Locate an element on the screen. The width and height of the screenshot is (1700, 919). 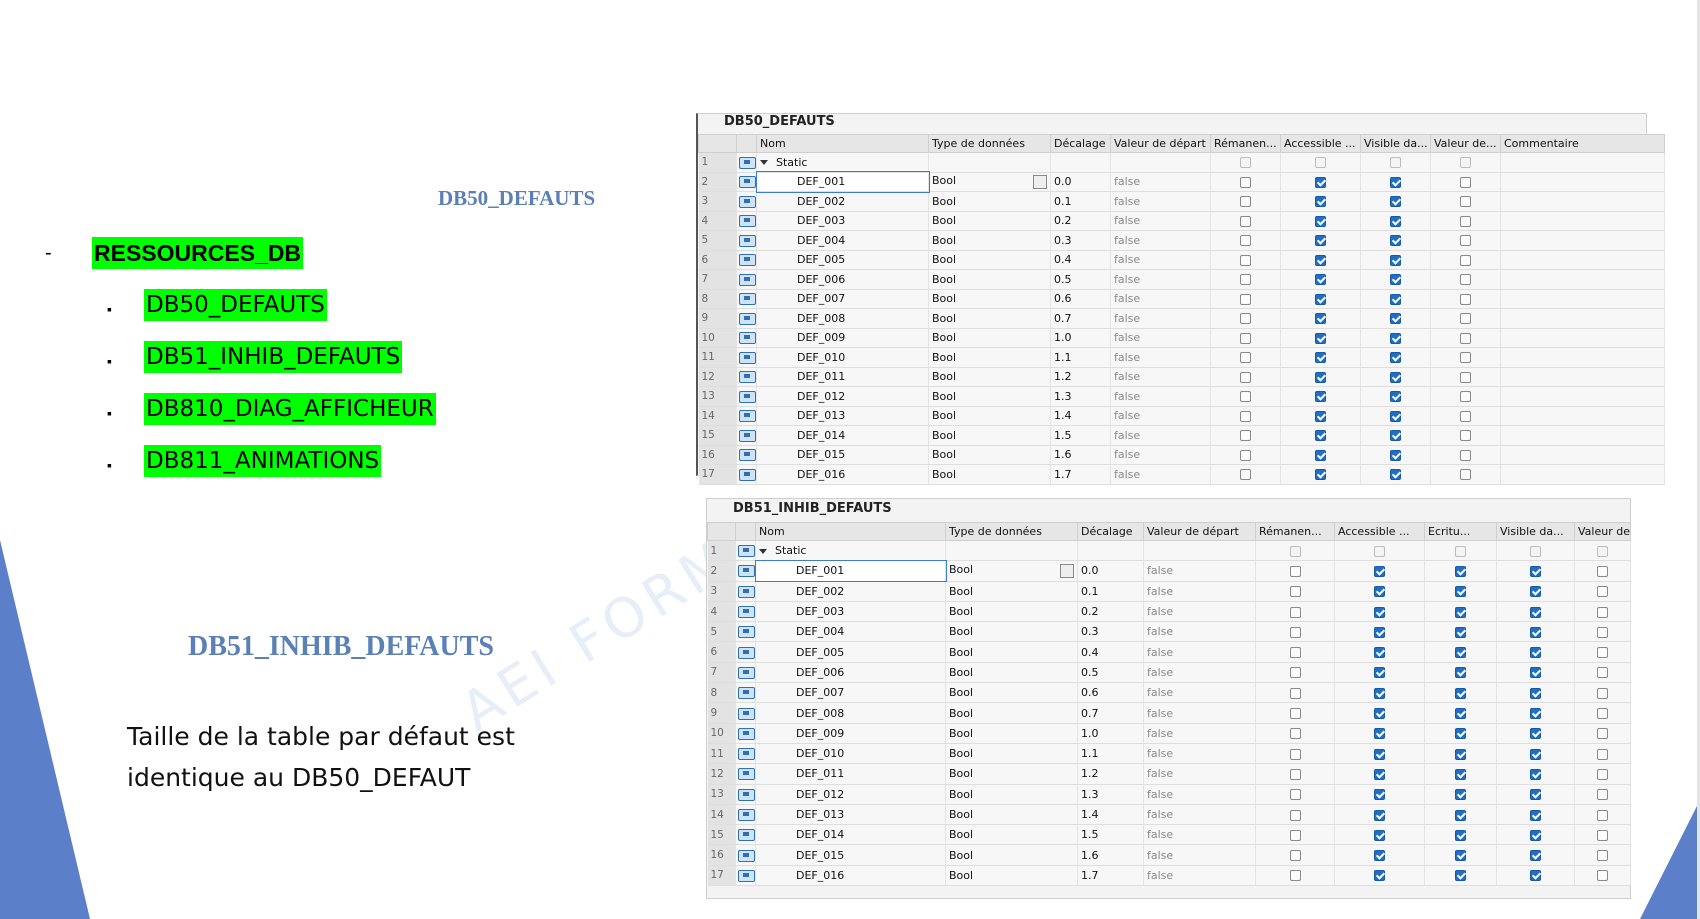
name-cell: DEF_003 is located at coordinates (850, 612).